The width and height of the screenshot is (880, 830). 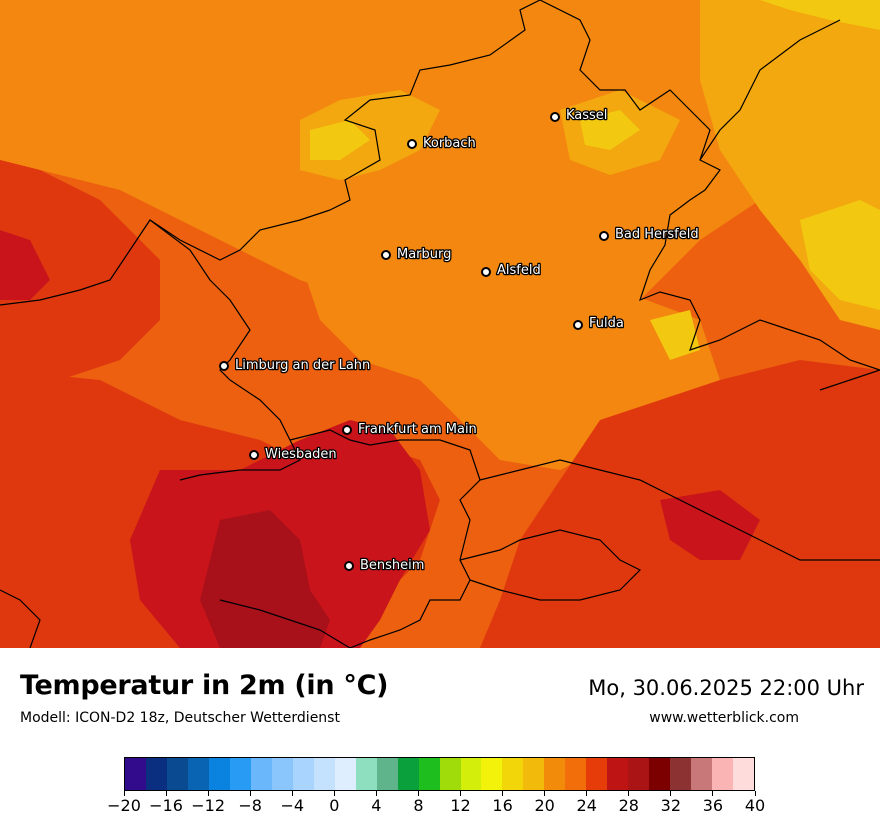 What do you see at coordinates (285, 623) in the screenshot?
I see `southern-border-stub` at bounding box center [285, 623].